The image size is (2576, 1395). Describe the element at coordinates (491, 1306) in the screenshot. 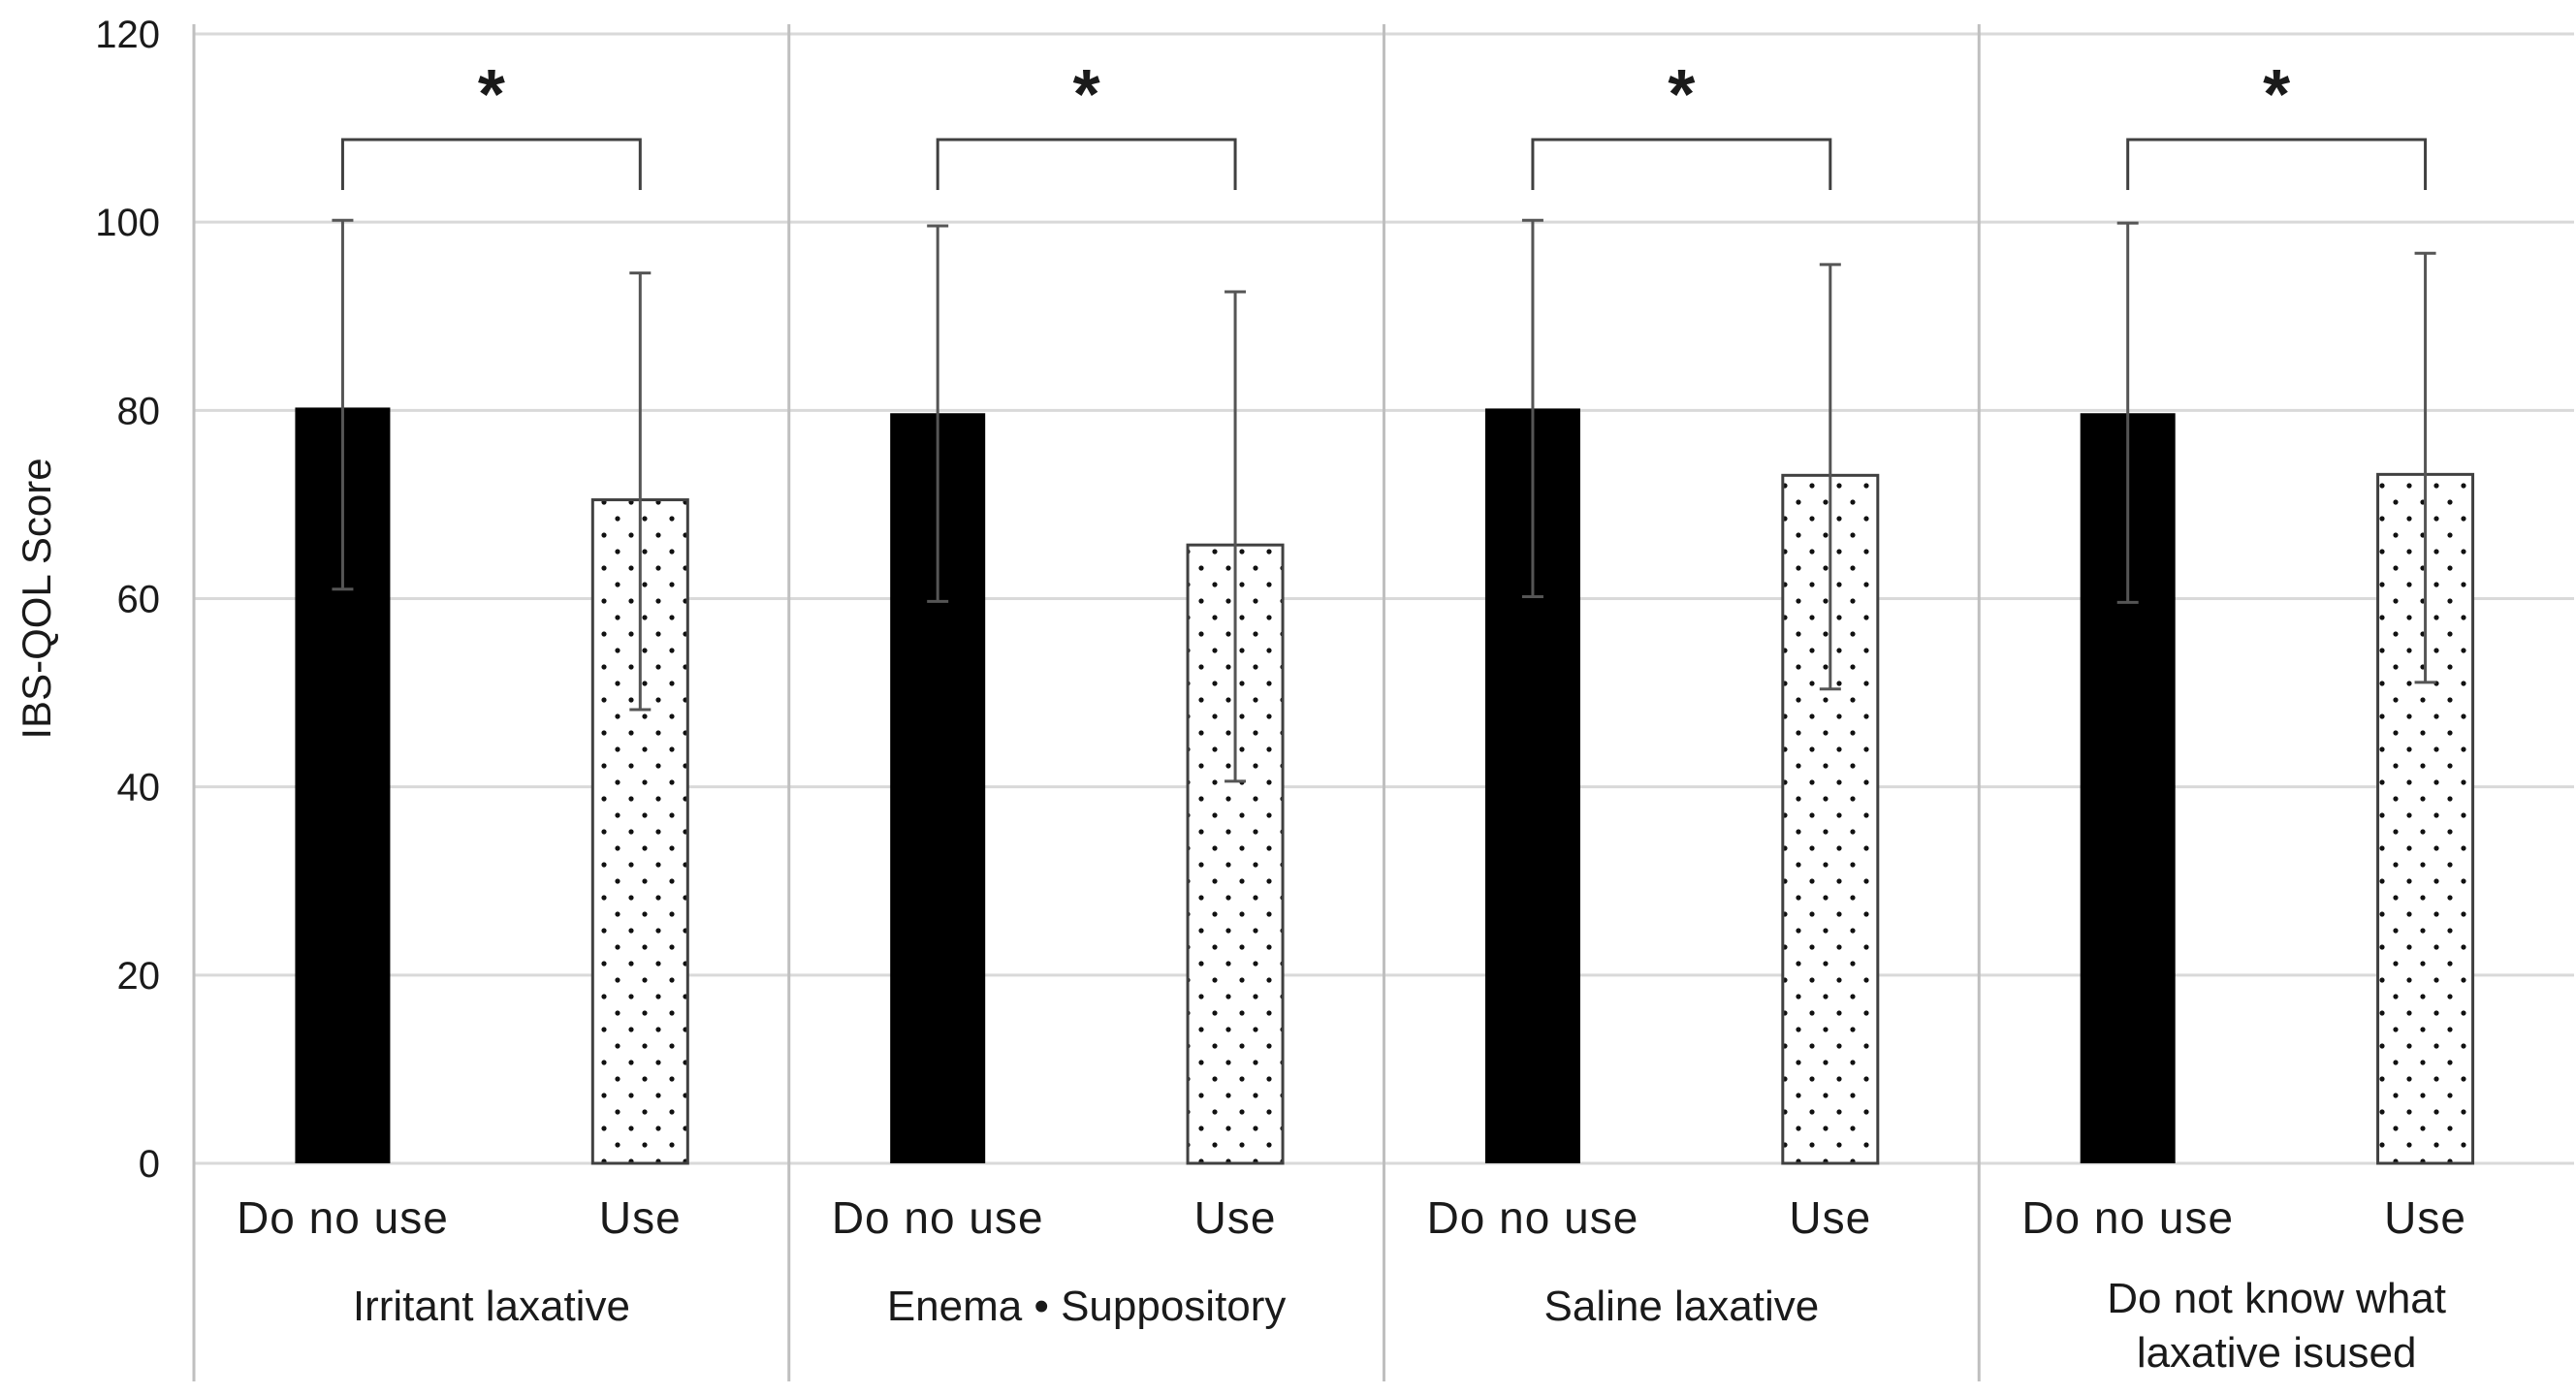

I see `group-label-1: Irritant laxative` at that location.